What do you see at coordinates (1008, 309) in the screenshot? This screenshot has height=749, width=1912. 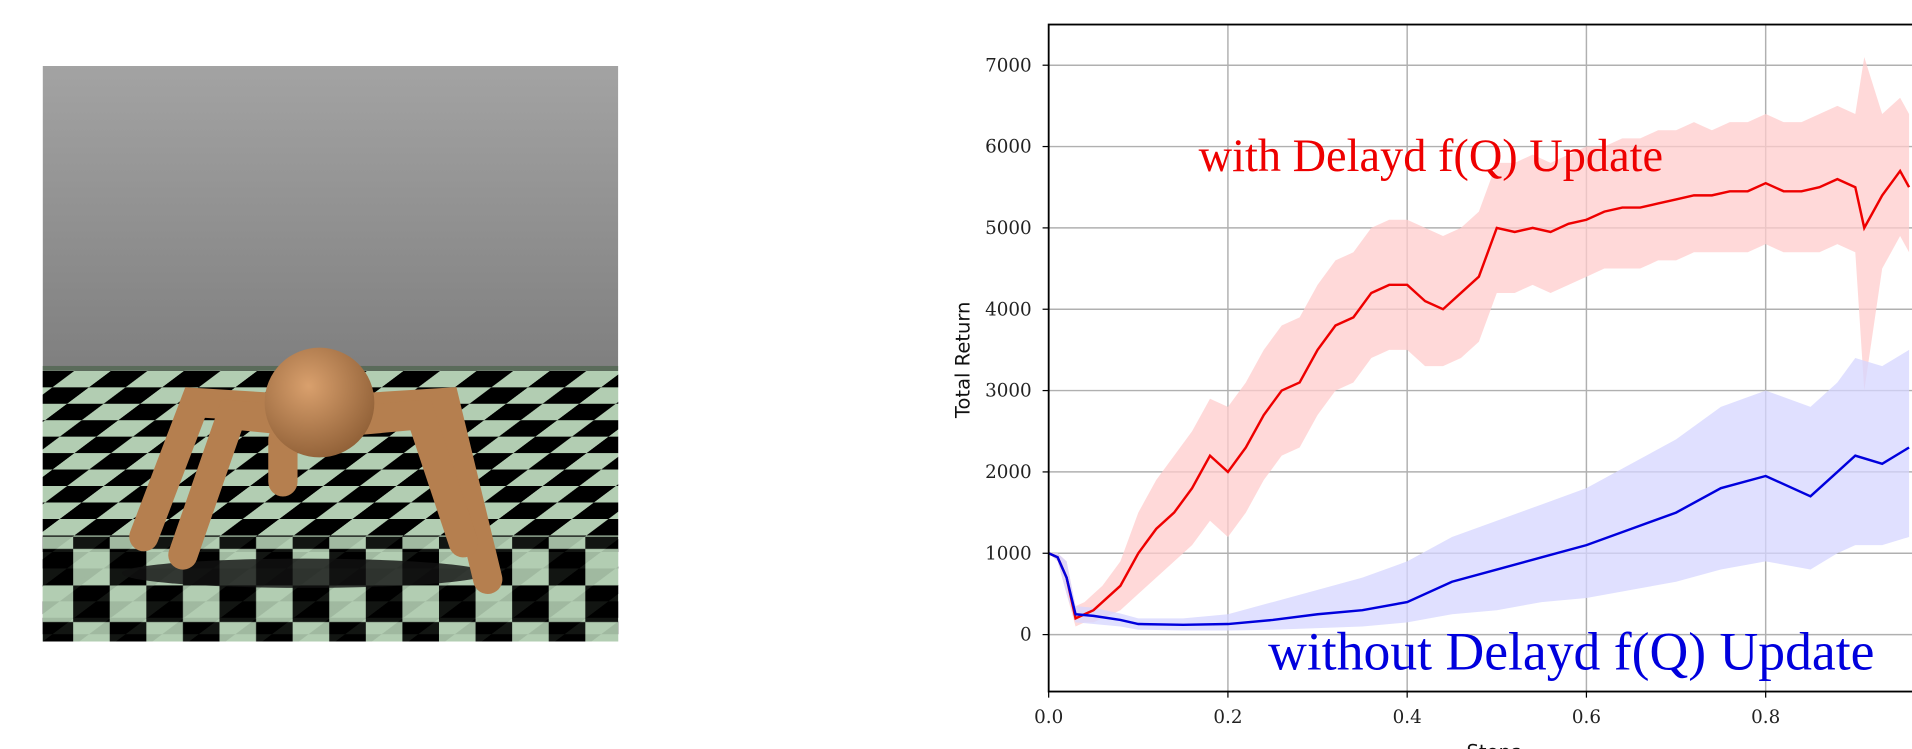 I see `y-tick-label: 4000` at bounding box center [1008, 309].